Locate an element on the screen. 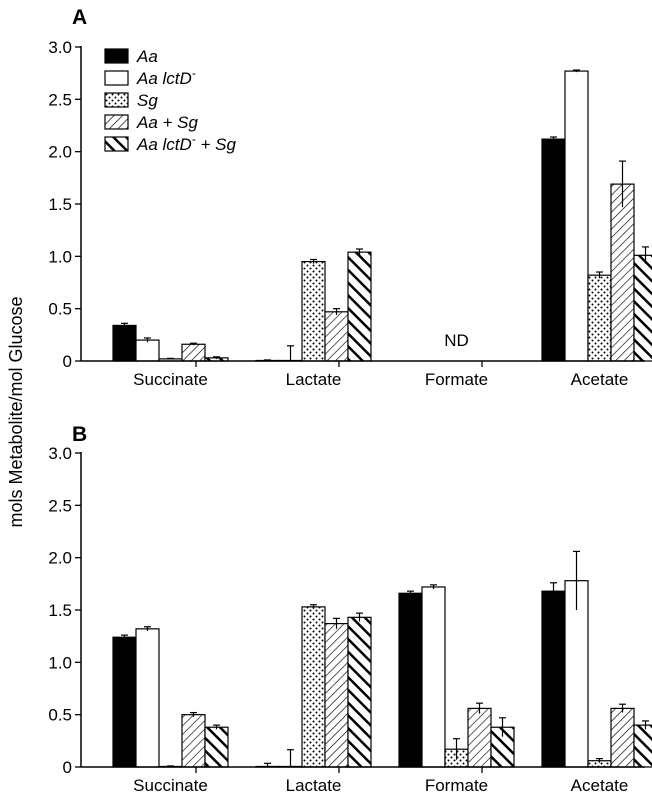 Image resolution: width=652 pixels, height=800 pixels. annotation-nd: ND is located at coordinates (456, 340).